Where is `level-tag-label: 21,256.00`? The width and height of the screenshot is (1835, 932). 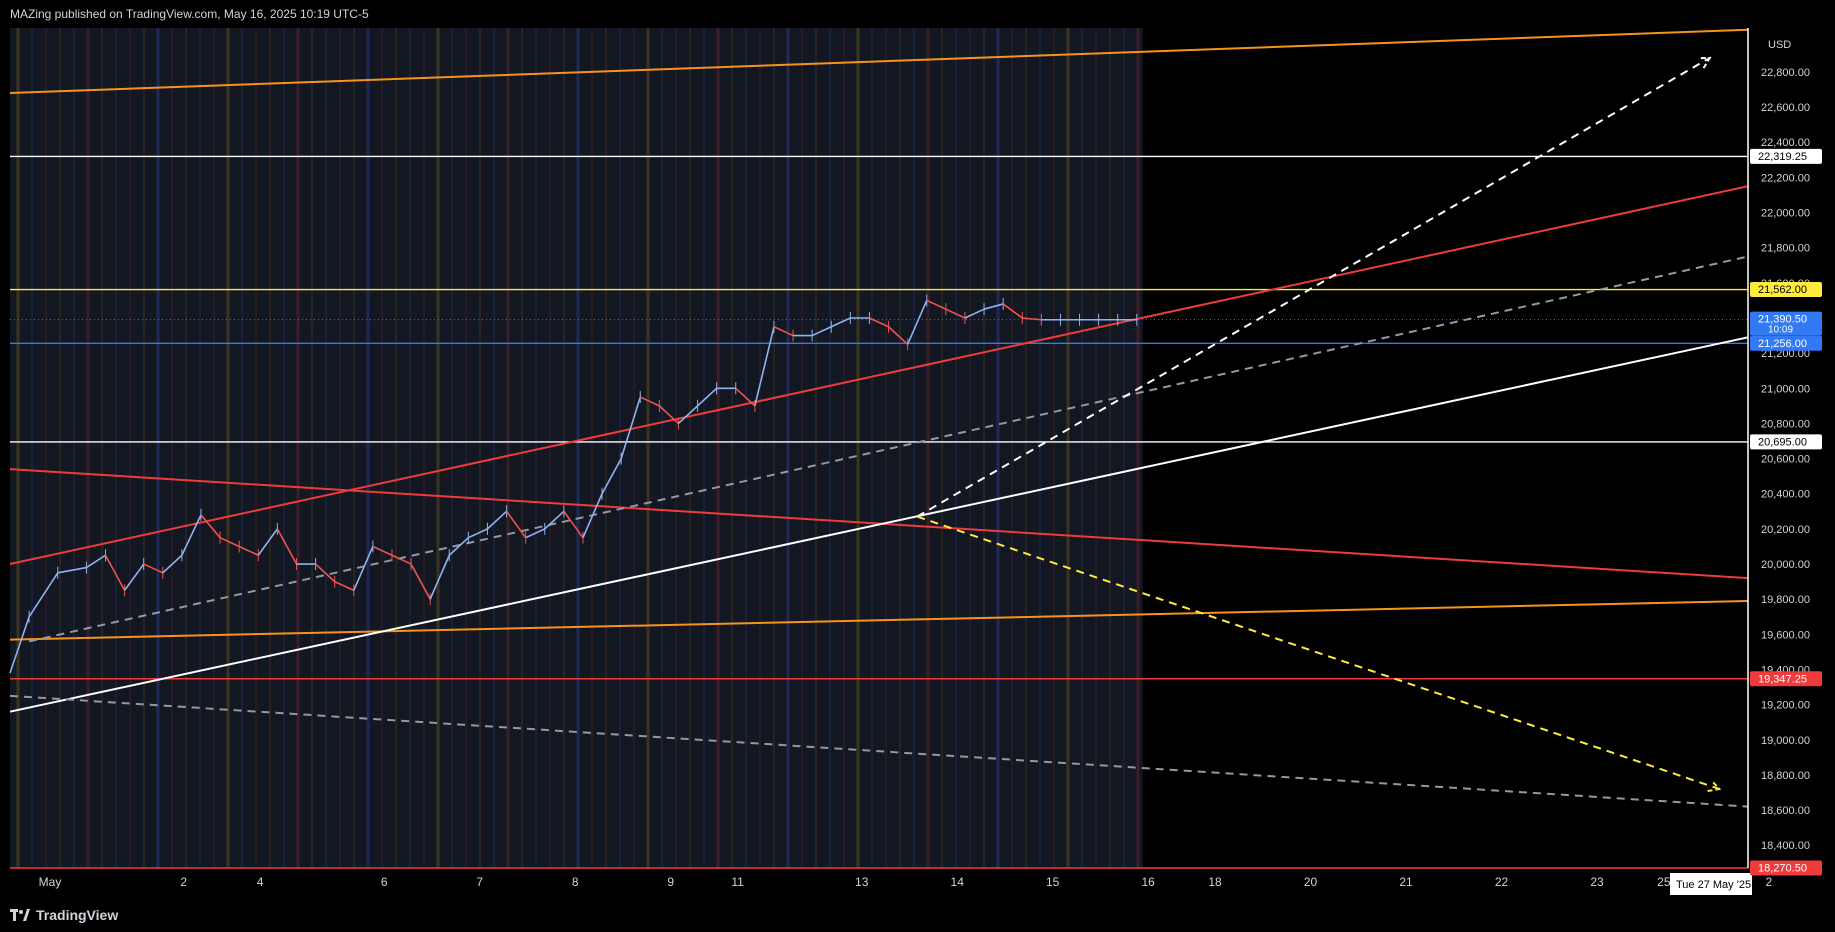
level-tag-label: 21,256.00 is located at coordinates (1782, 344).